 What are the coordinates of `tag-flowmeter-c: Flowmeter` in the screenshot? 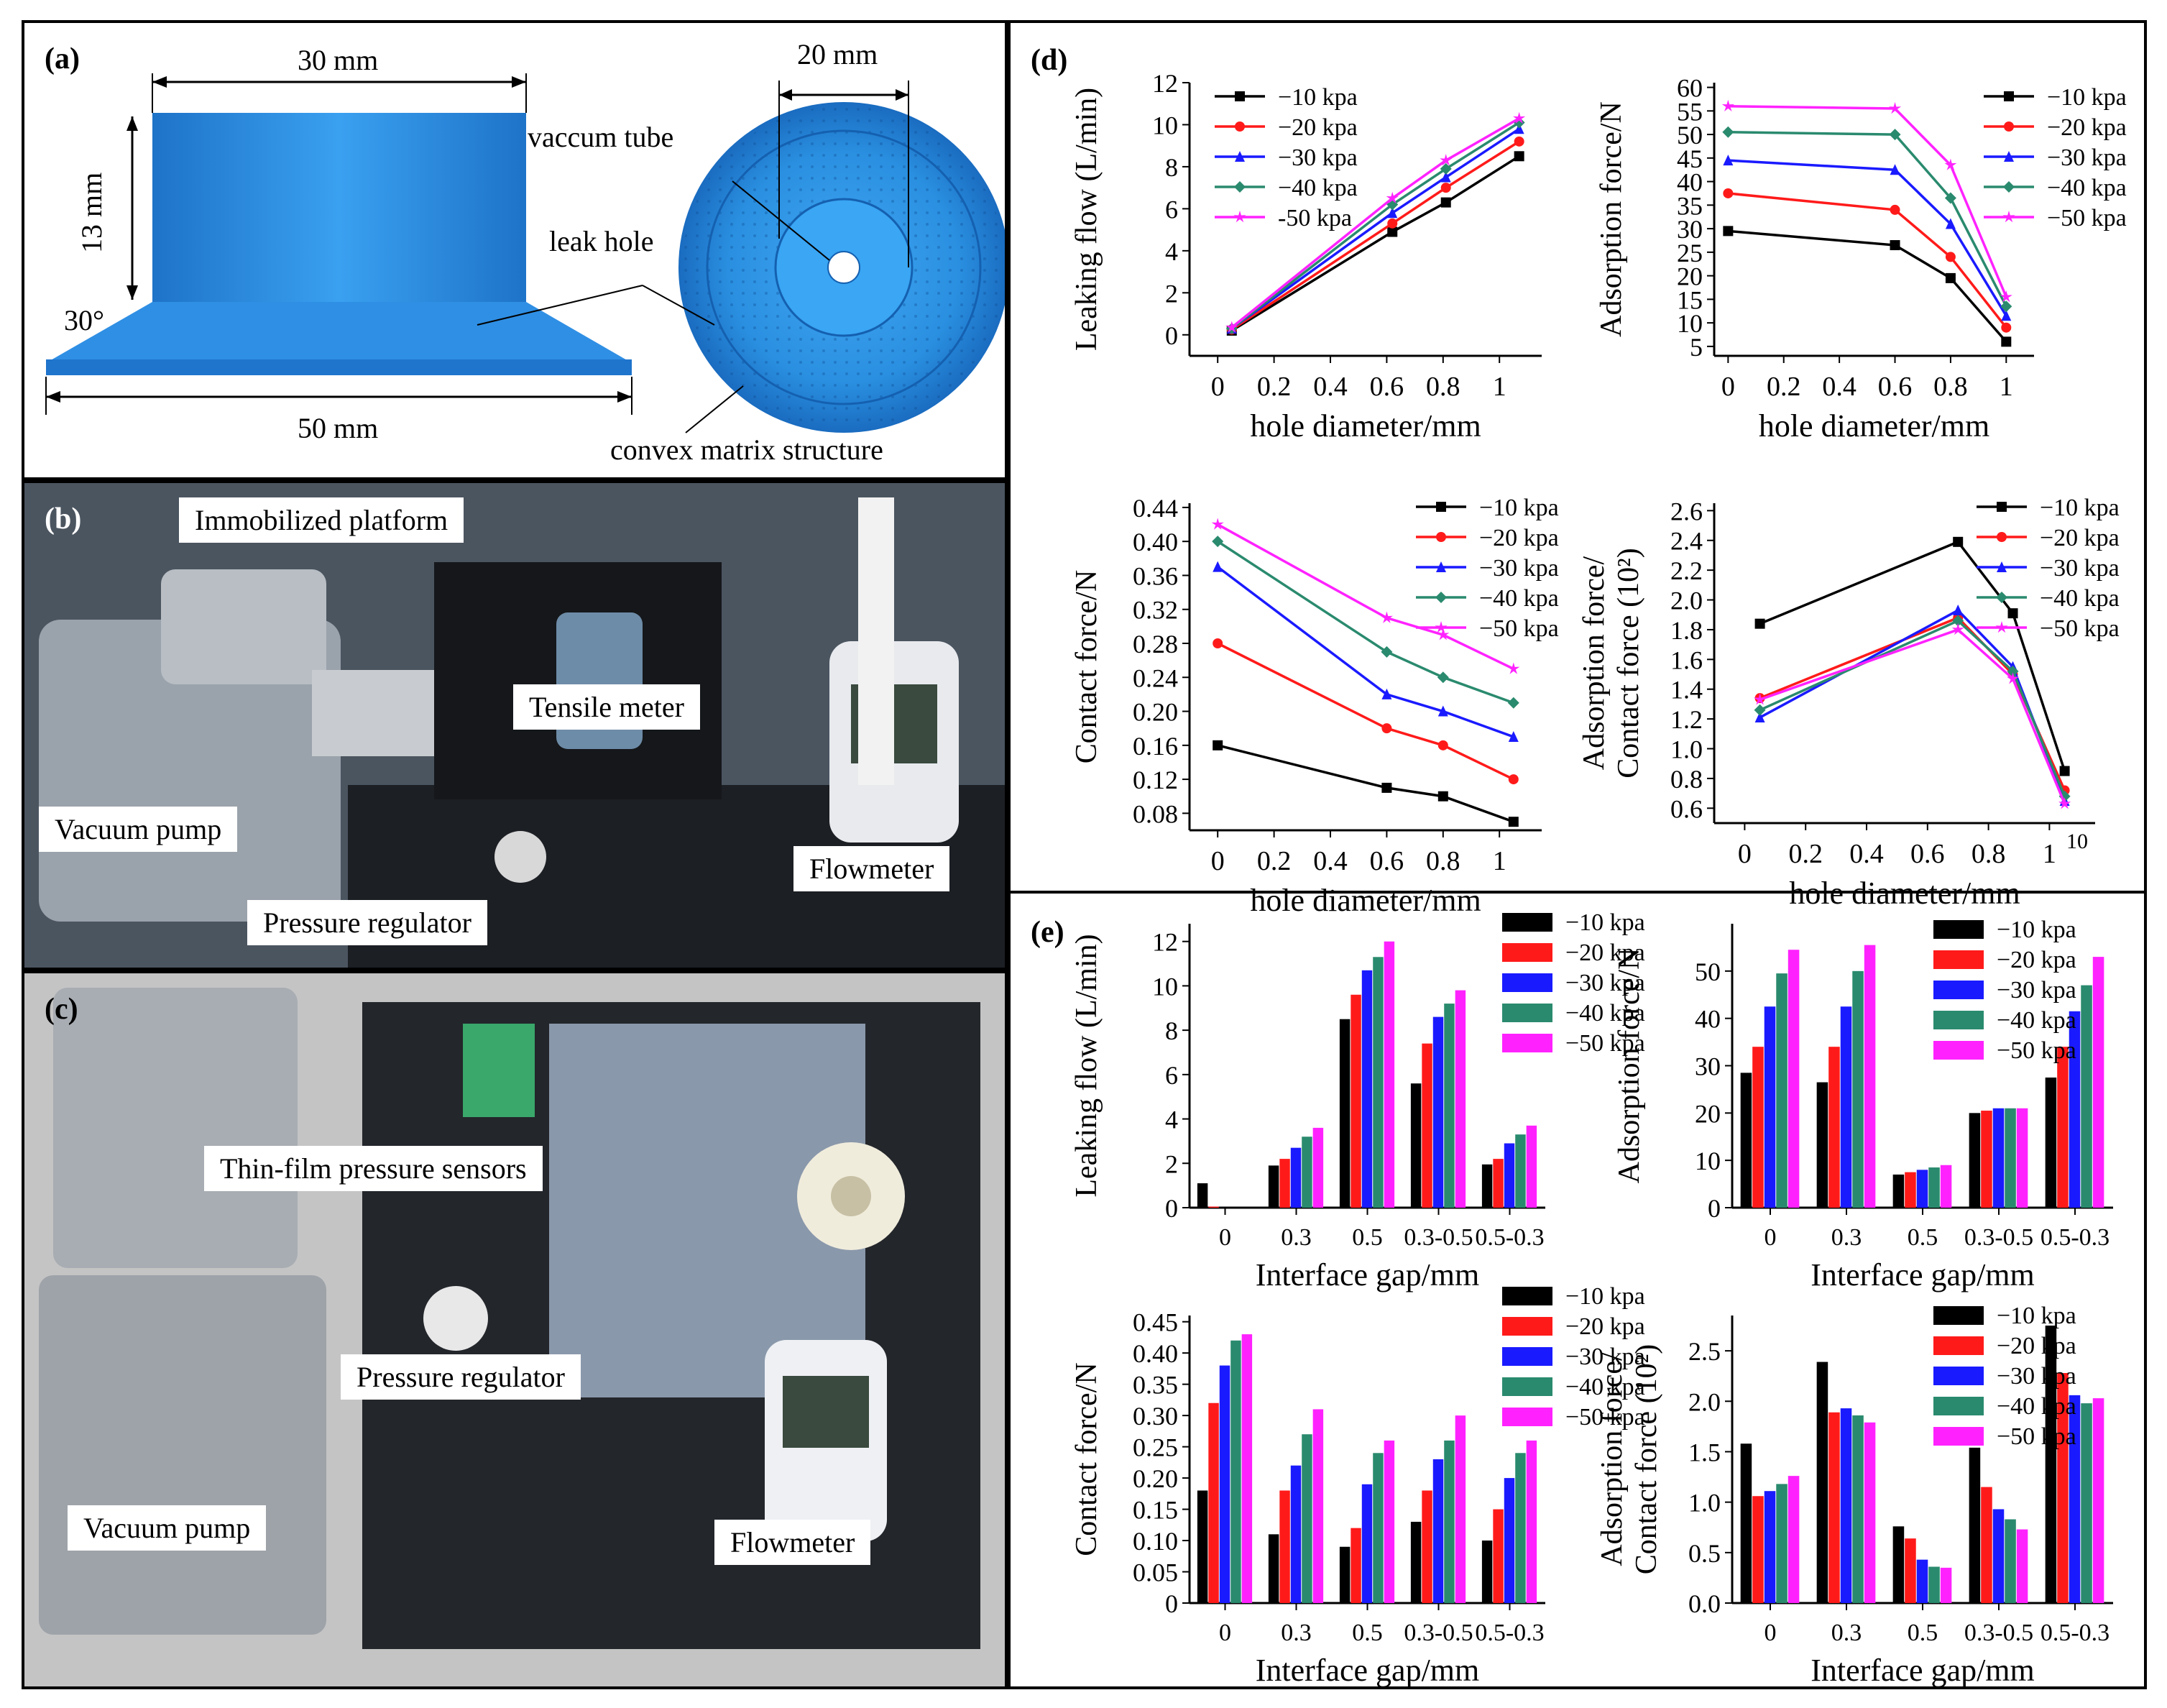 It's located at (793, 1543).